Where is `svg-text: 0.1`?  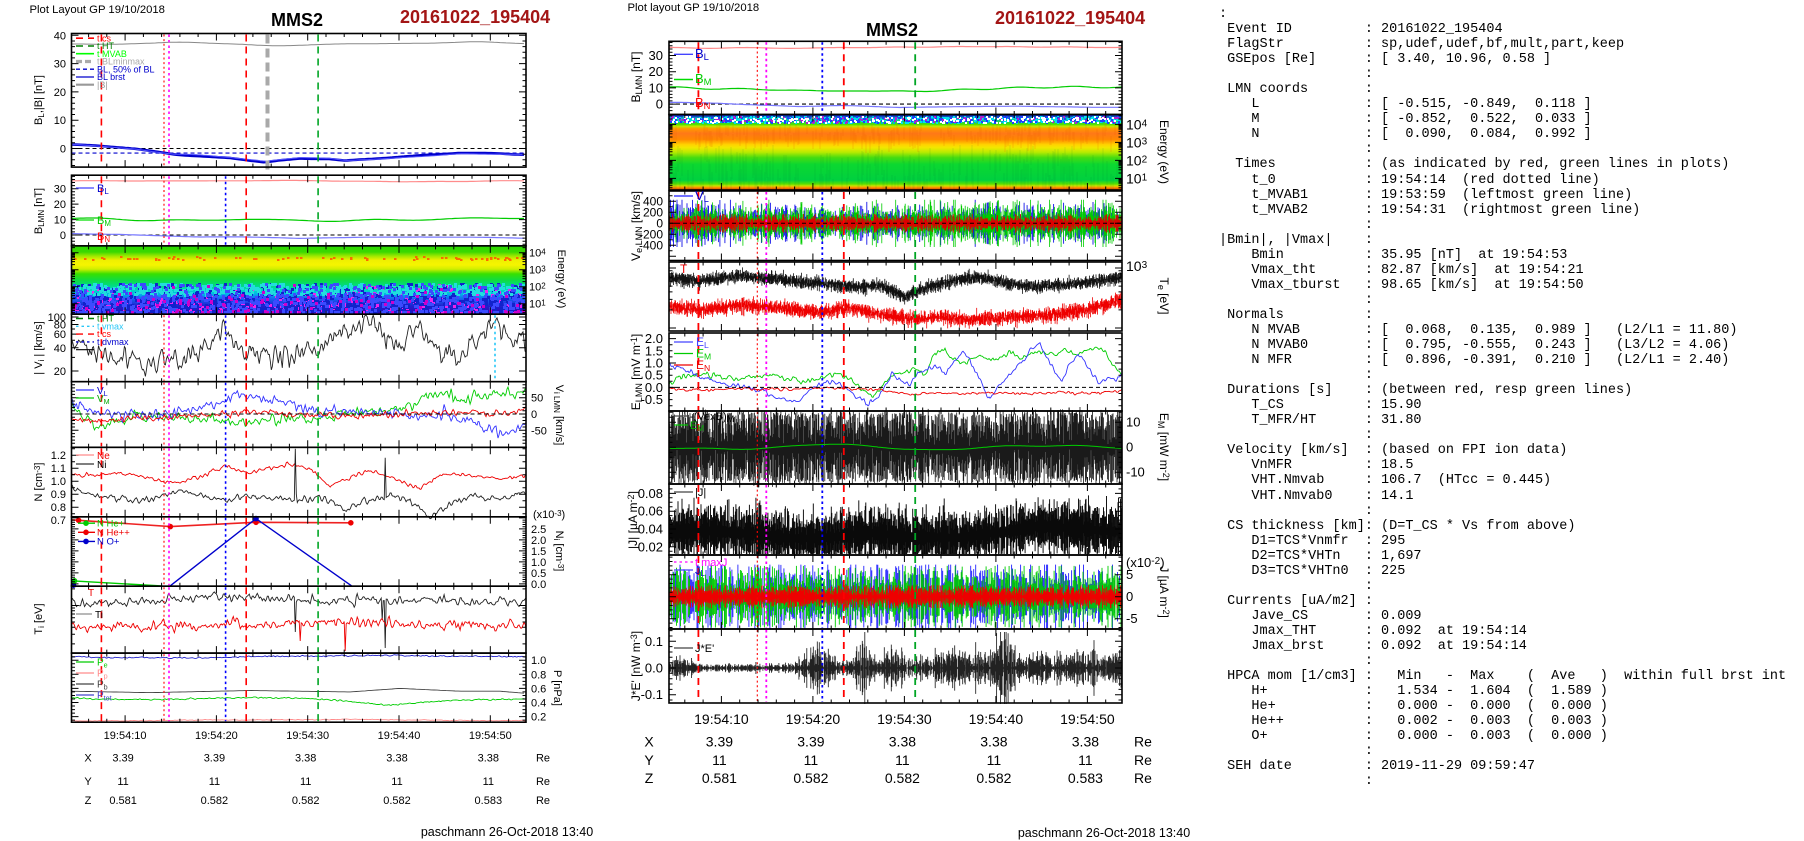 svg-text: 0.1 is located at coordinates (654, 641).